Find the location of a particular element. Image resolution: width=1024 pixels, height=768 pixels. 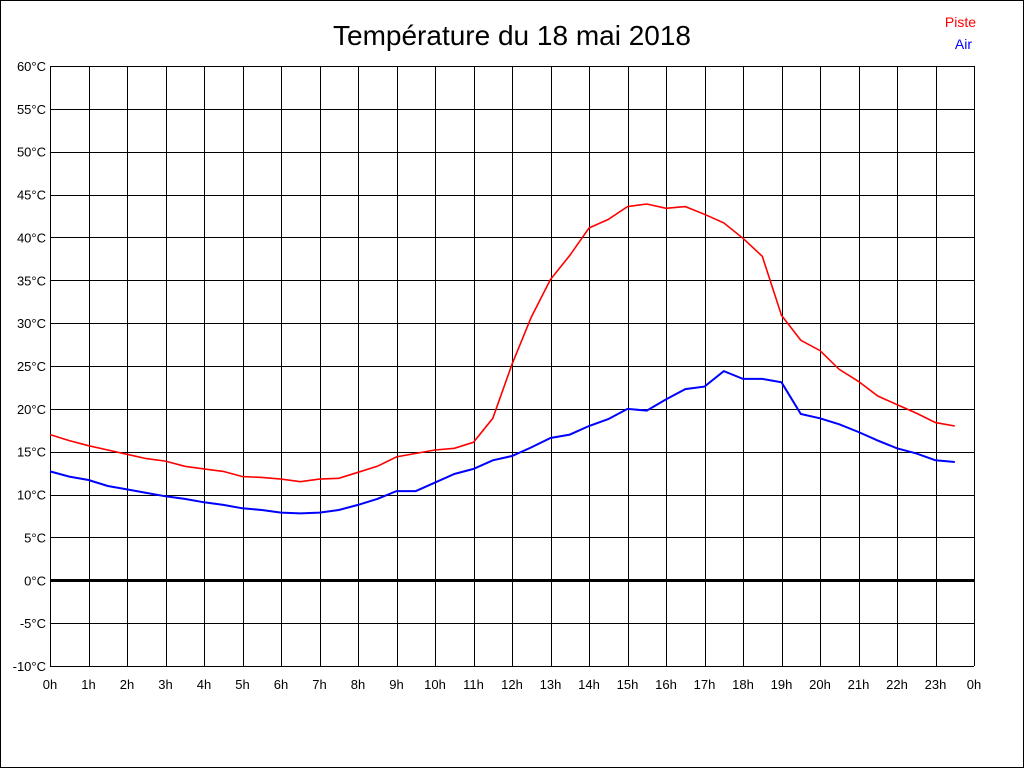

x-tick-label: 8h is located at coordinates (358, 684).